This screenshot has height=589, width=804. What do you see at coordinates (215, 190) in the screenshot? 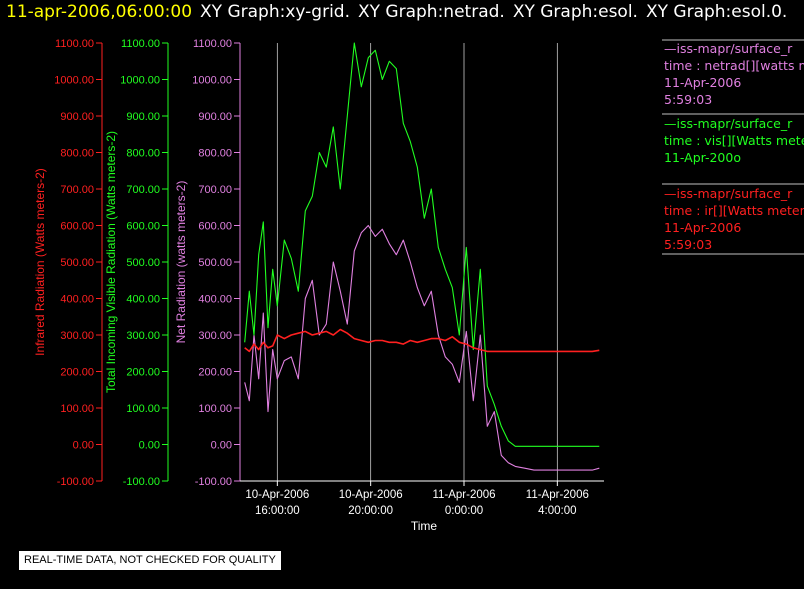
I see `net-tick-label: 700.00` at bounding box center [215, 190].